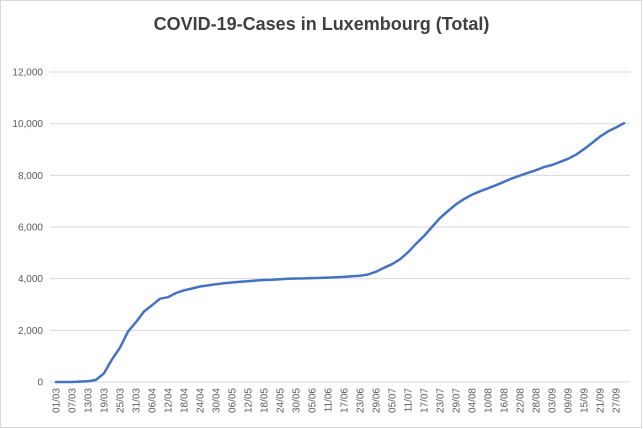 This screenshot has width=643, height=429. Describe the element at coordinates (30, 176) in the screenshot. I see `y-tick-label: 8,000` at that location.